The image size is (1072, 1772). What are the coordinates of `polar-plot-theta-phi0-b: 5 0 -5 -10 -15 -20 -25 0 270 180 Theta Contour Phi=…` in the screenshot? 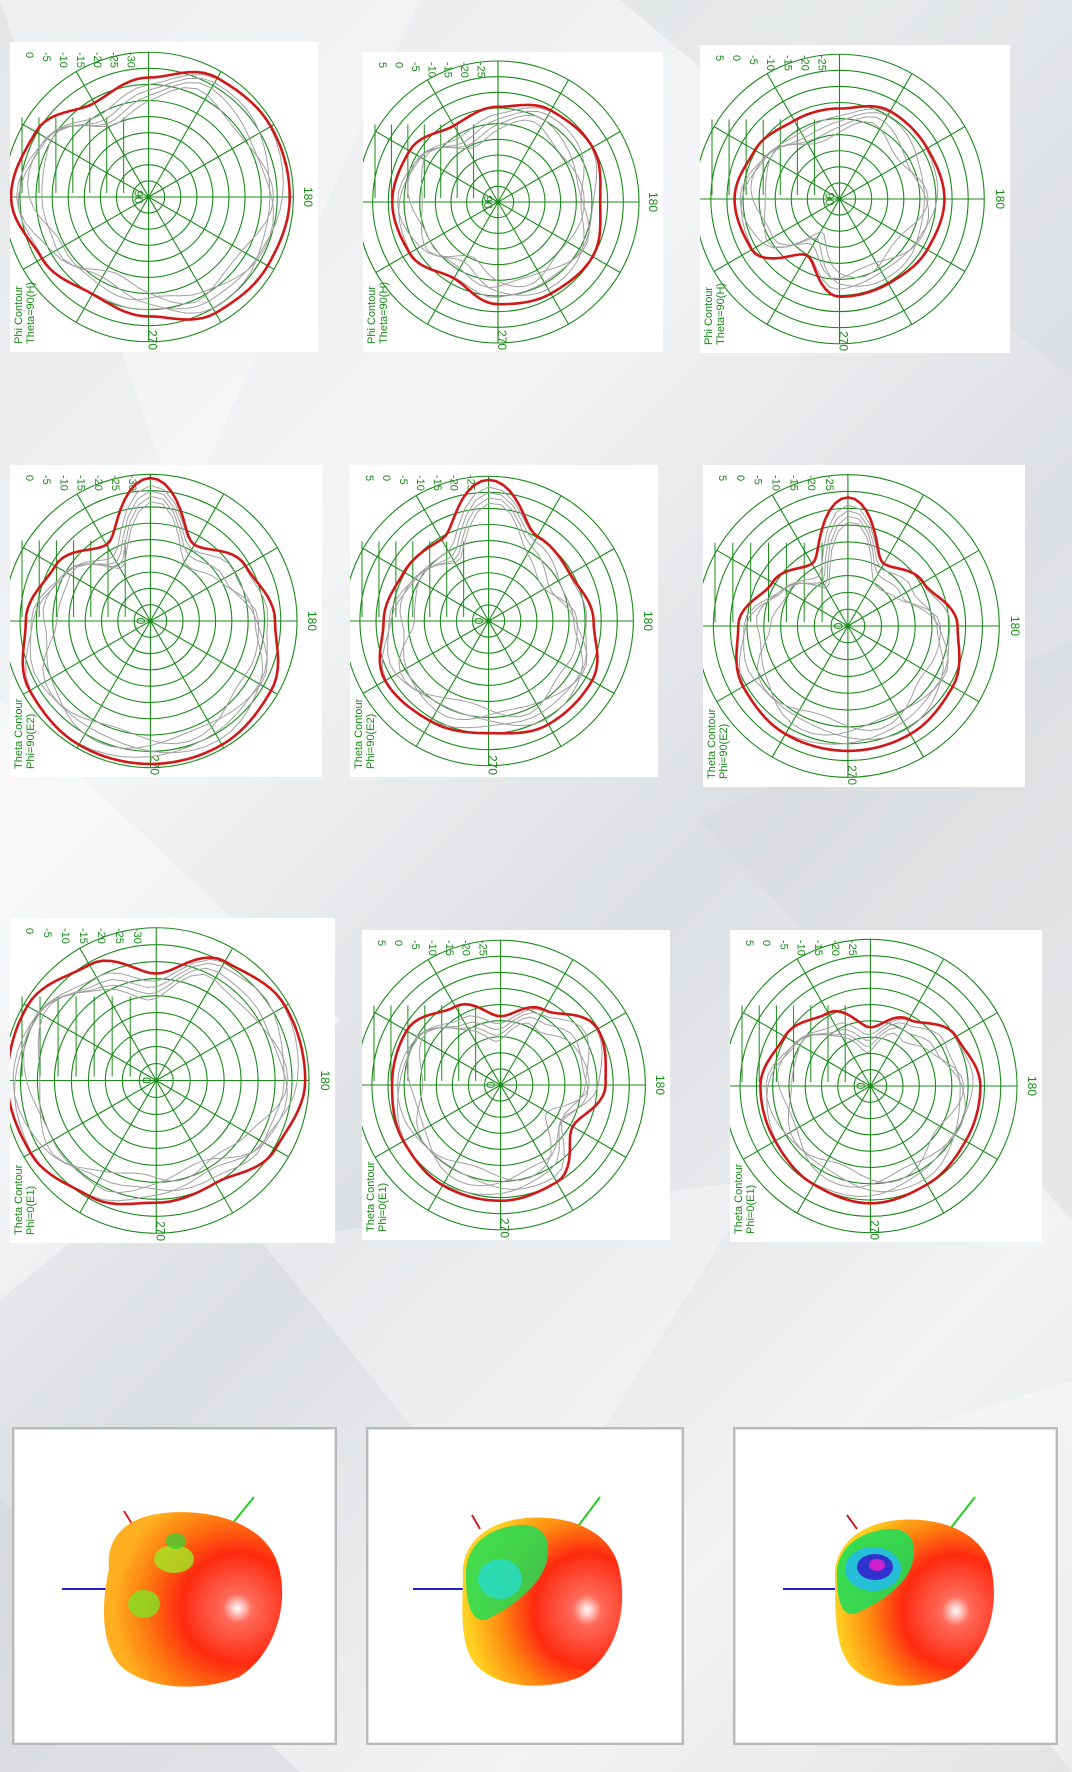 It's located at (516, 1085).